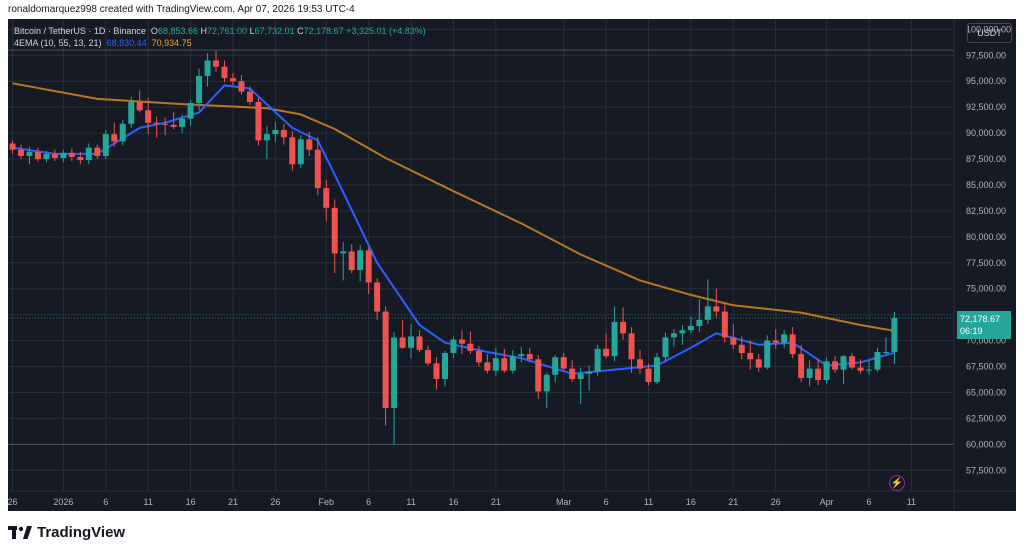 The image size is (1024, 554). I want to click on price-tick-label: 67,500.00, so click(986, 367).